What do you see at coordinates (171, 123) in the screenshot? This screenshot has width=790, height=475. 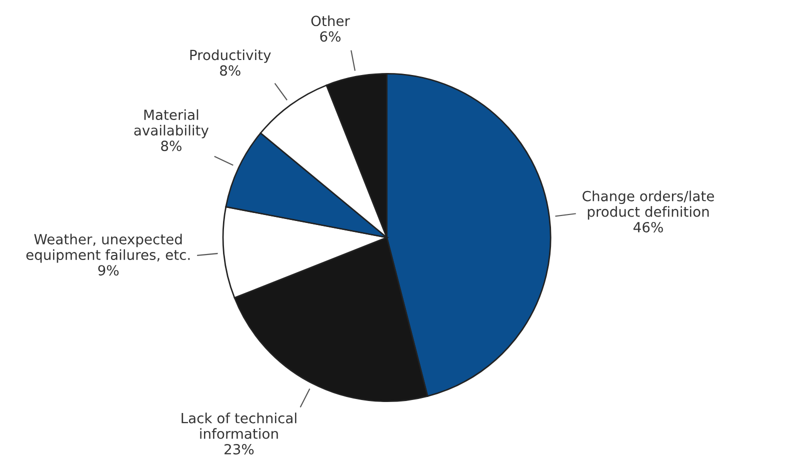 I see `slice-label: Material availability` at bounding box center [171, 123].